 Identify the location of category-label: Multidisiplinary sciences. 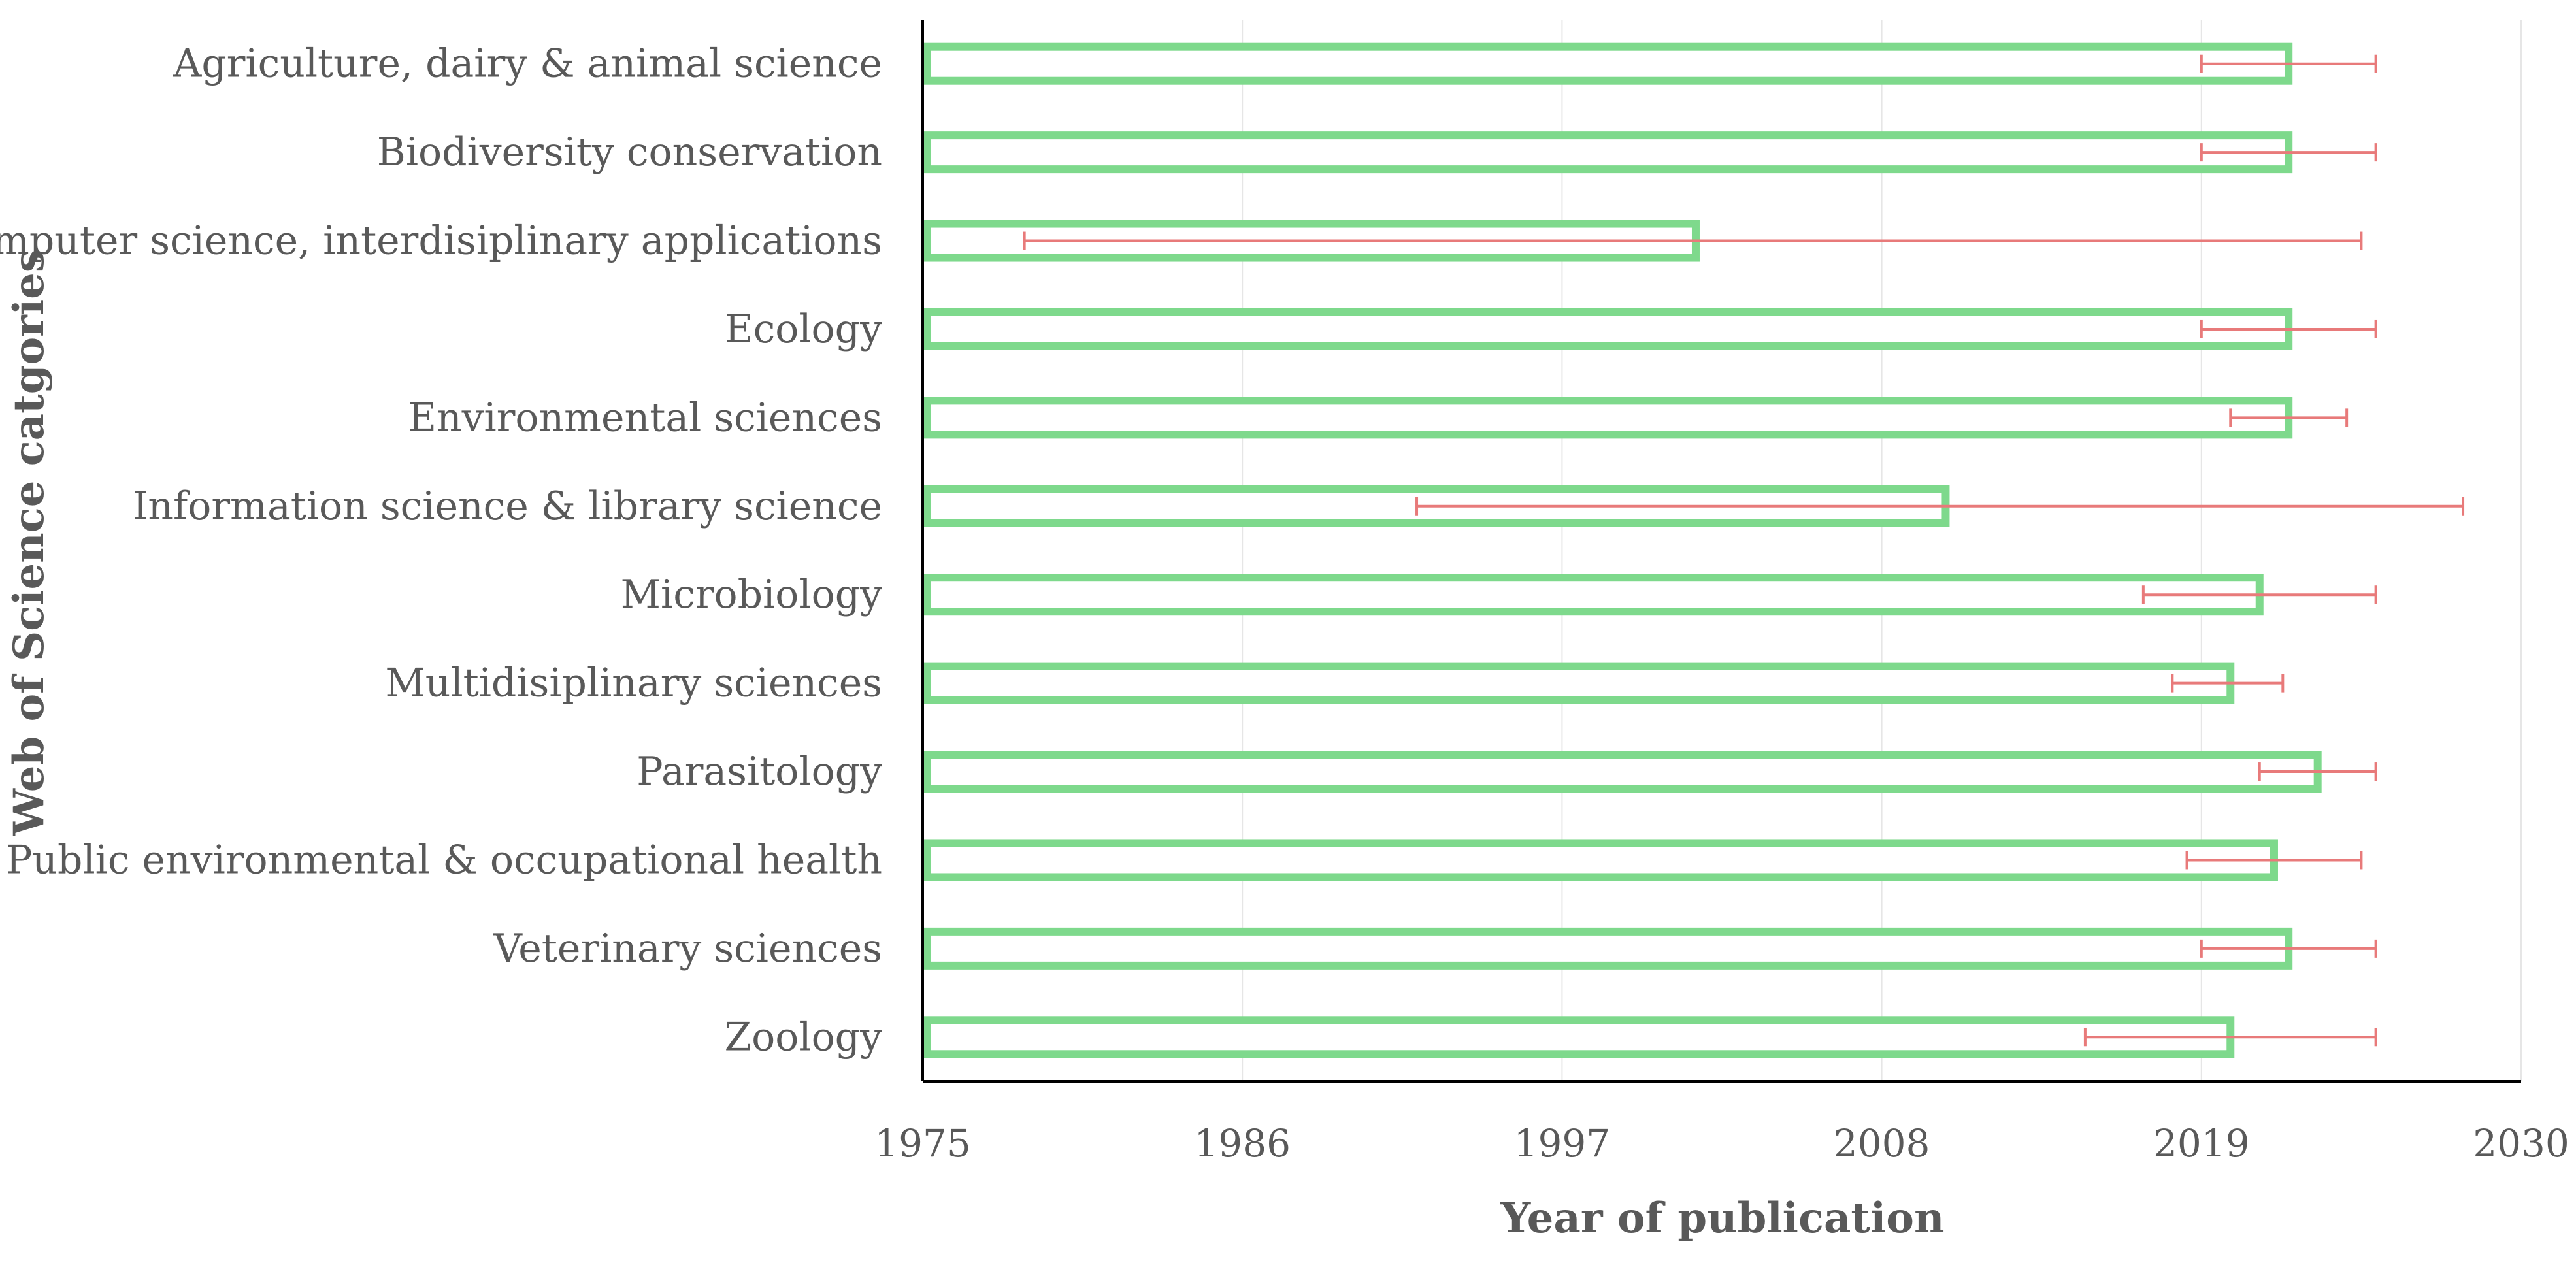
(633, 683).